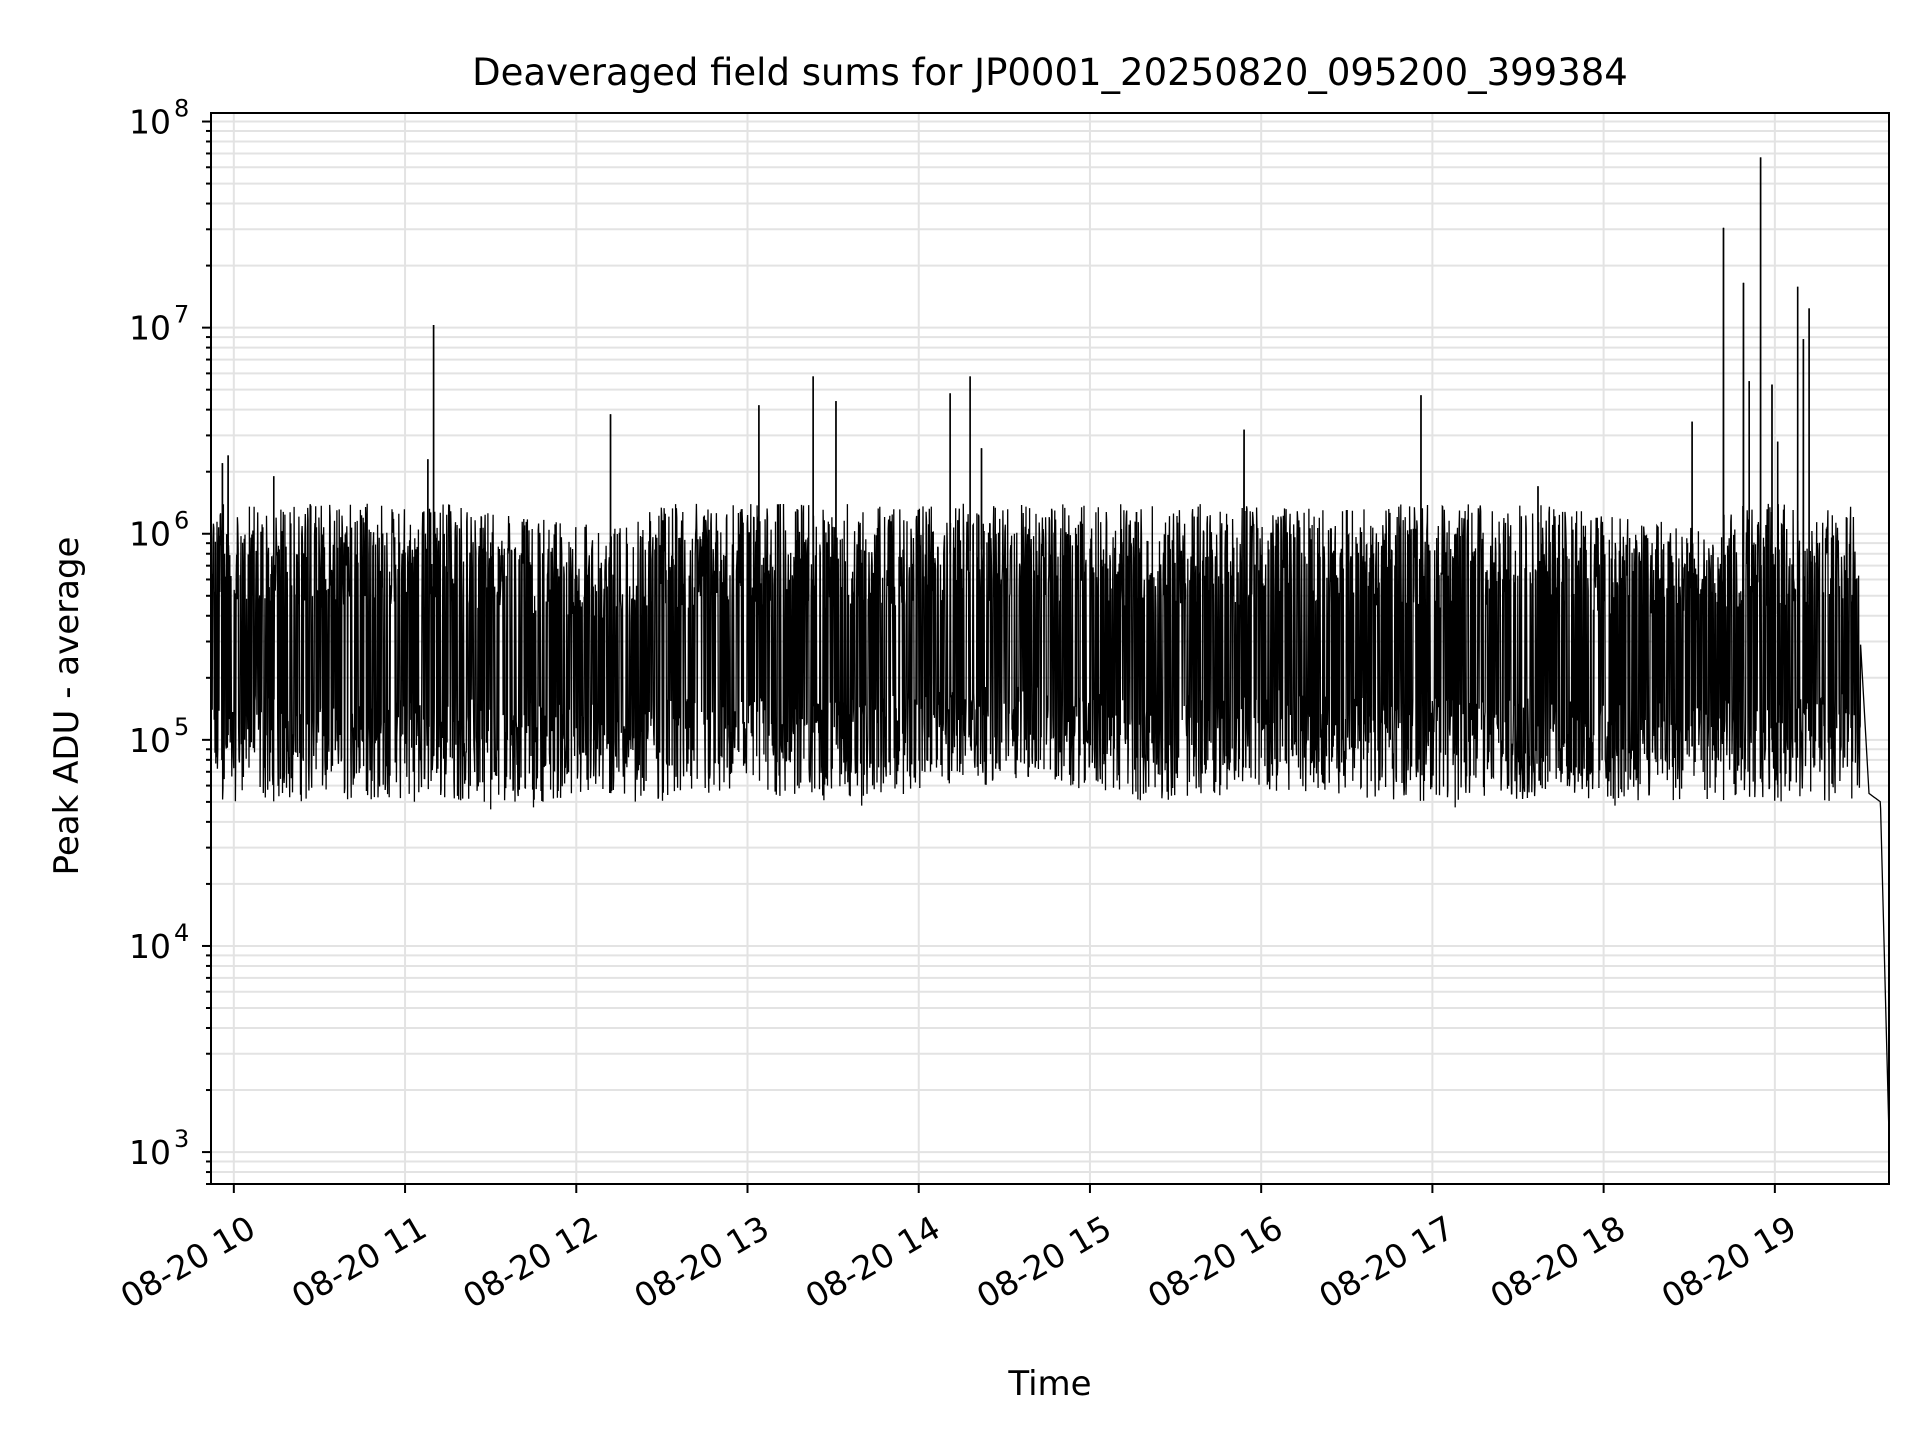  What do you see at coordinates (1049, 1384) in the screenshot?
I see `x-axis-label: Time` at bounding box center [1049, 1384].